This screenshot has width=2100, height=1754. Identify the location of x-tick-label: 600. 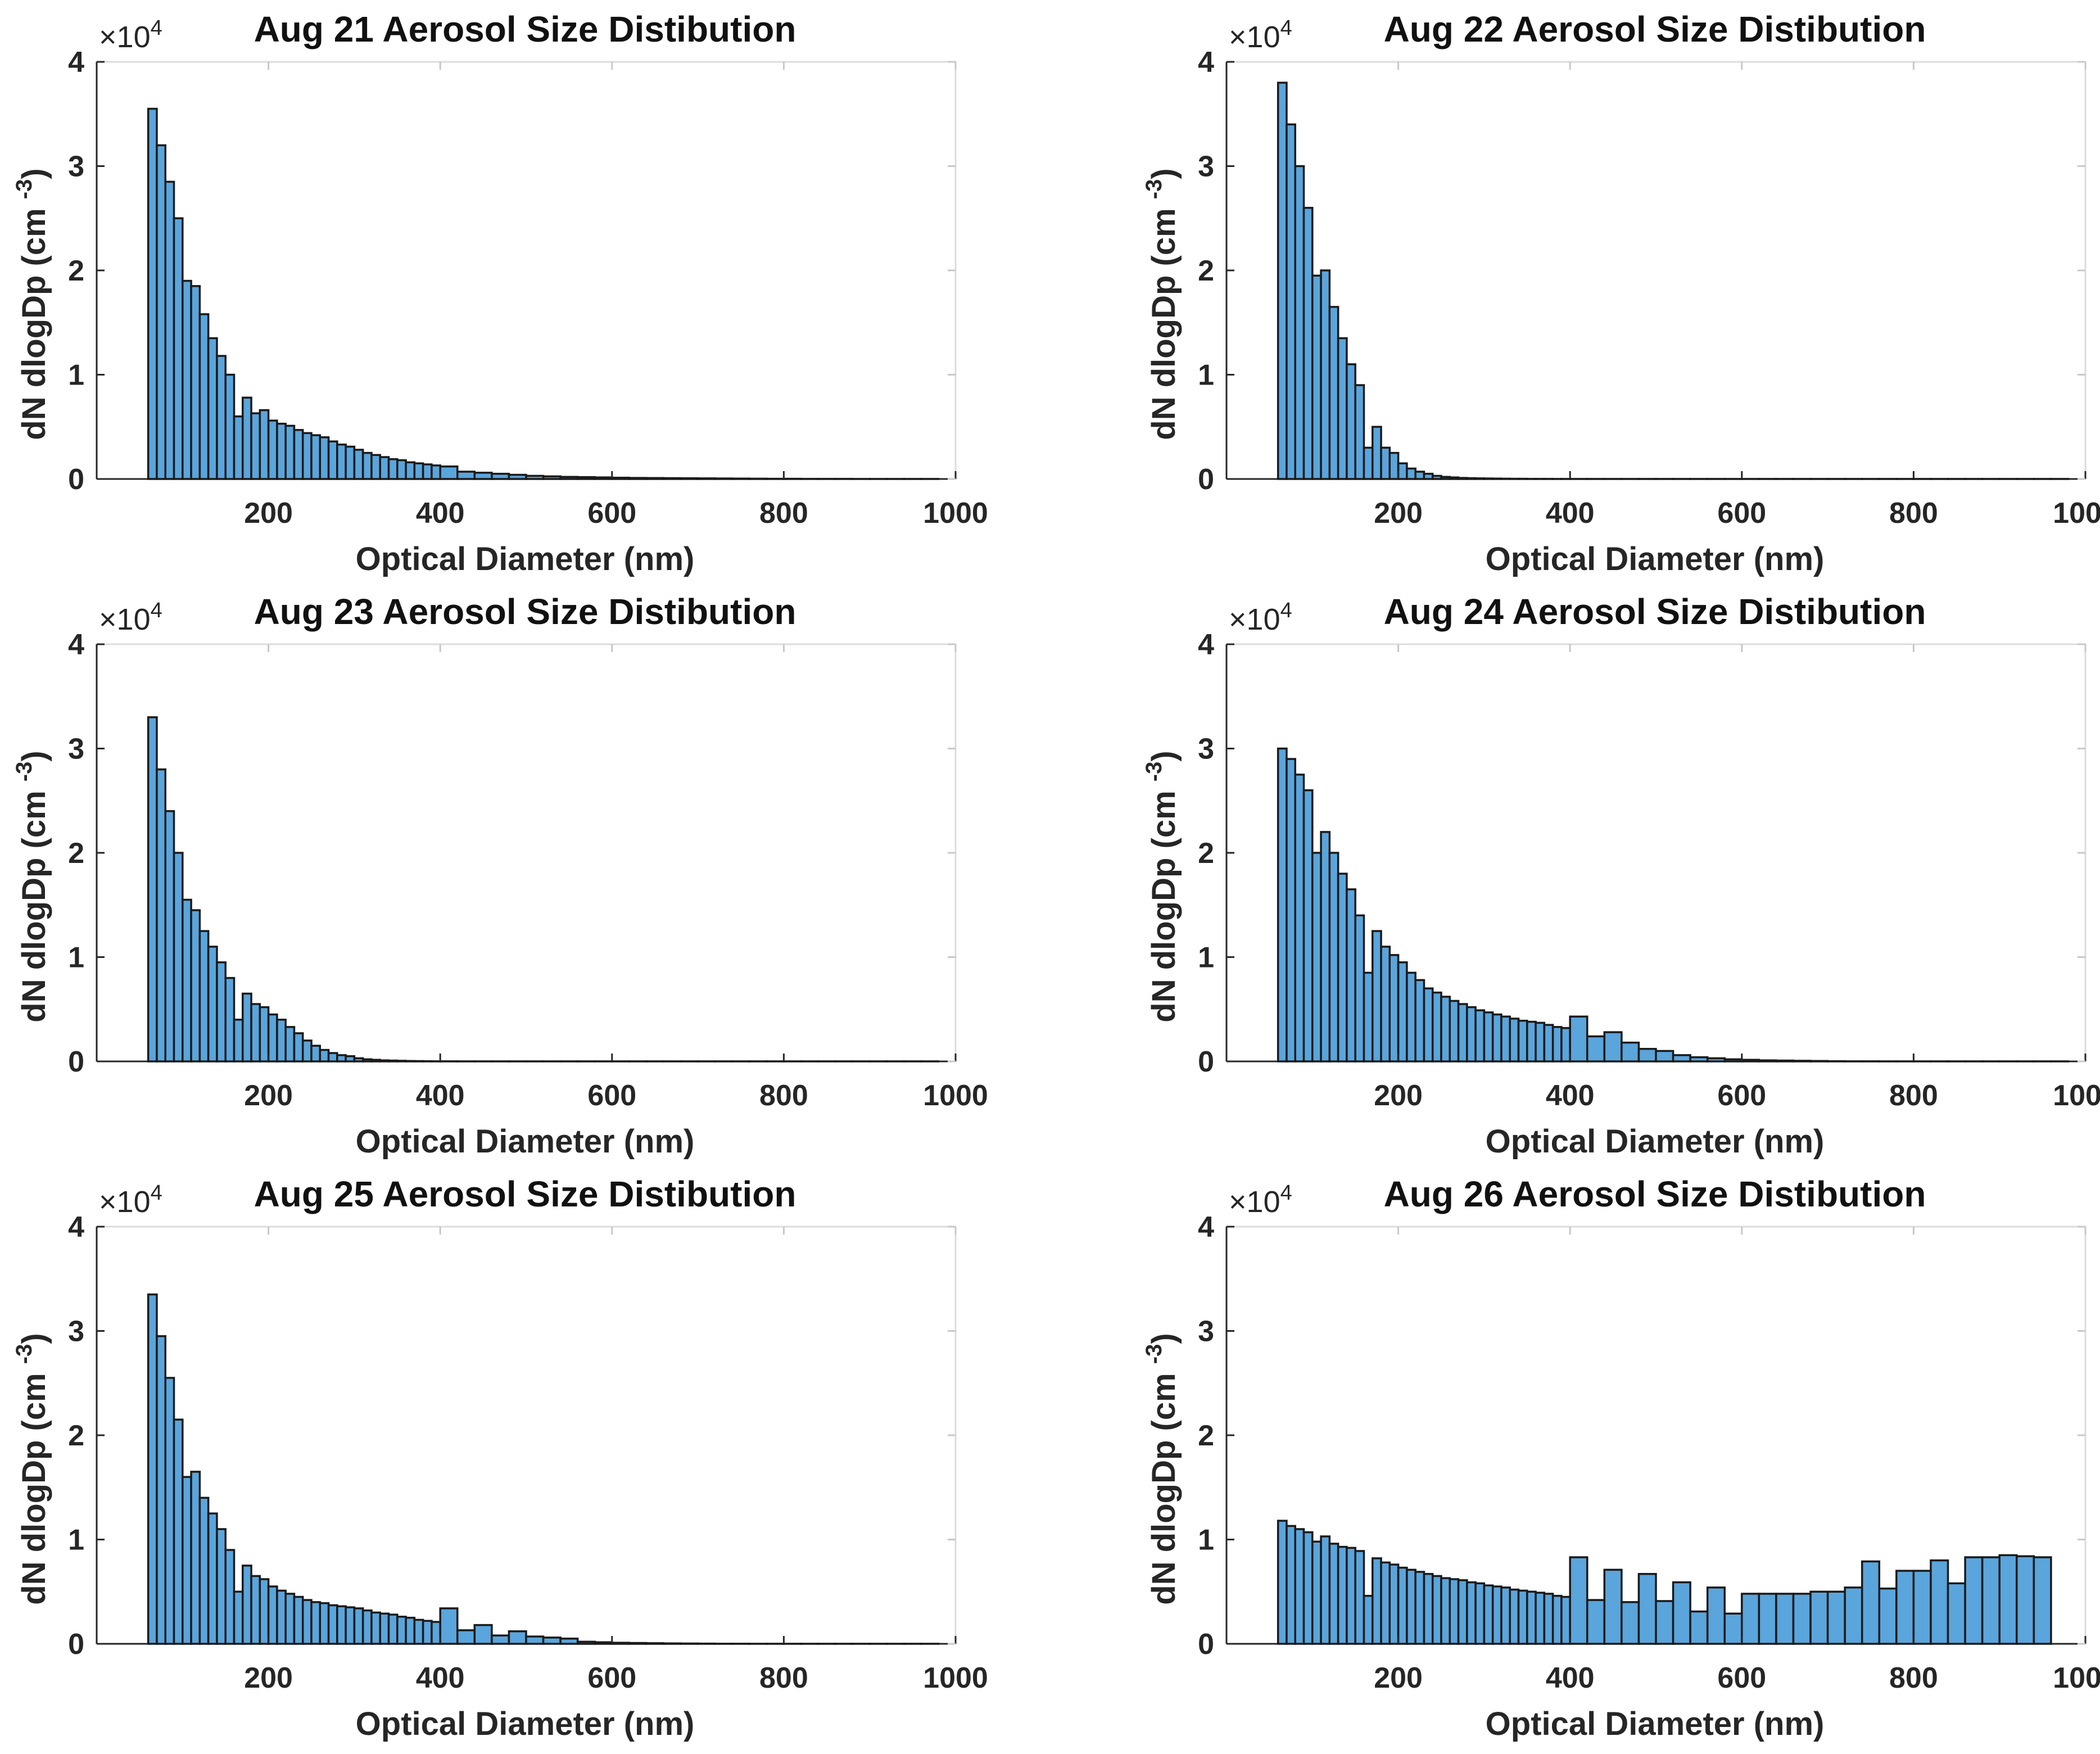
(1741, 1678).